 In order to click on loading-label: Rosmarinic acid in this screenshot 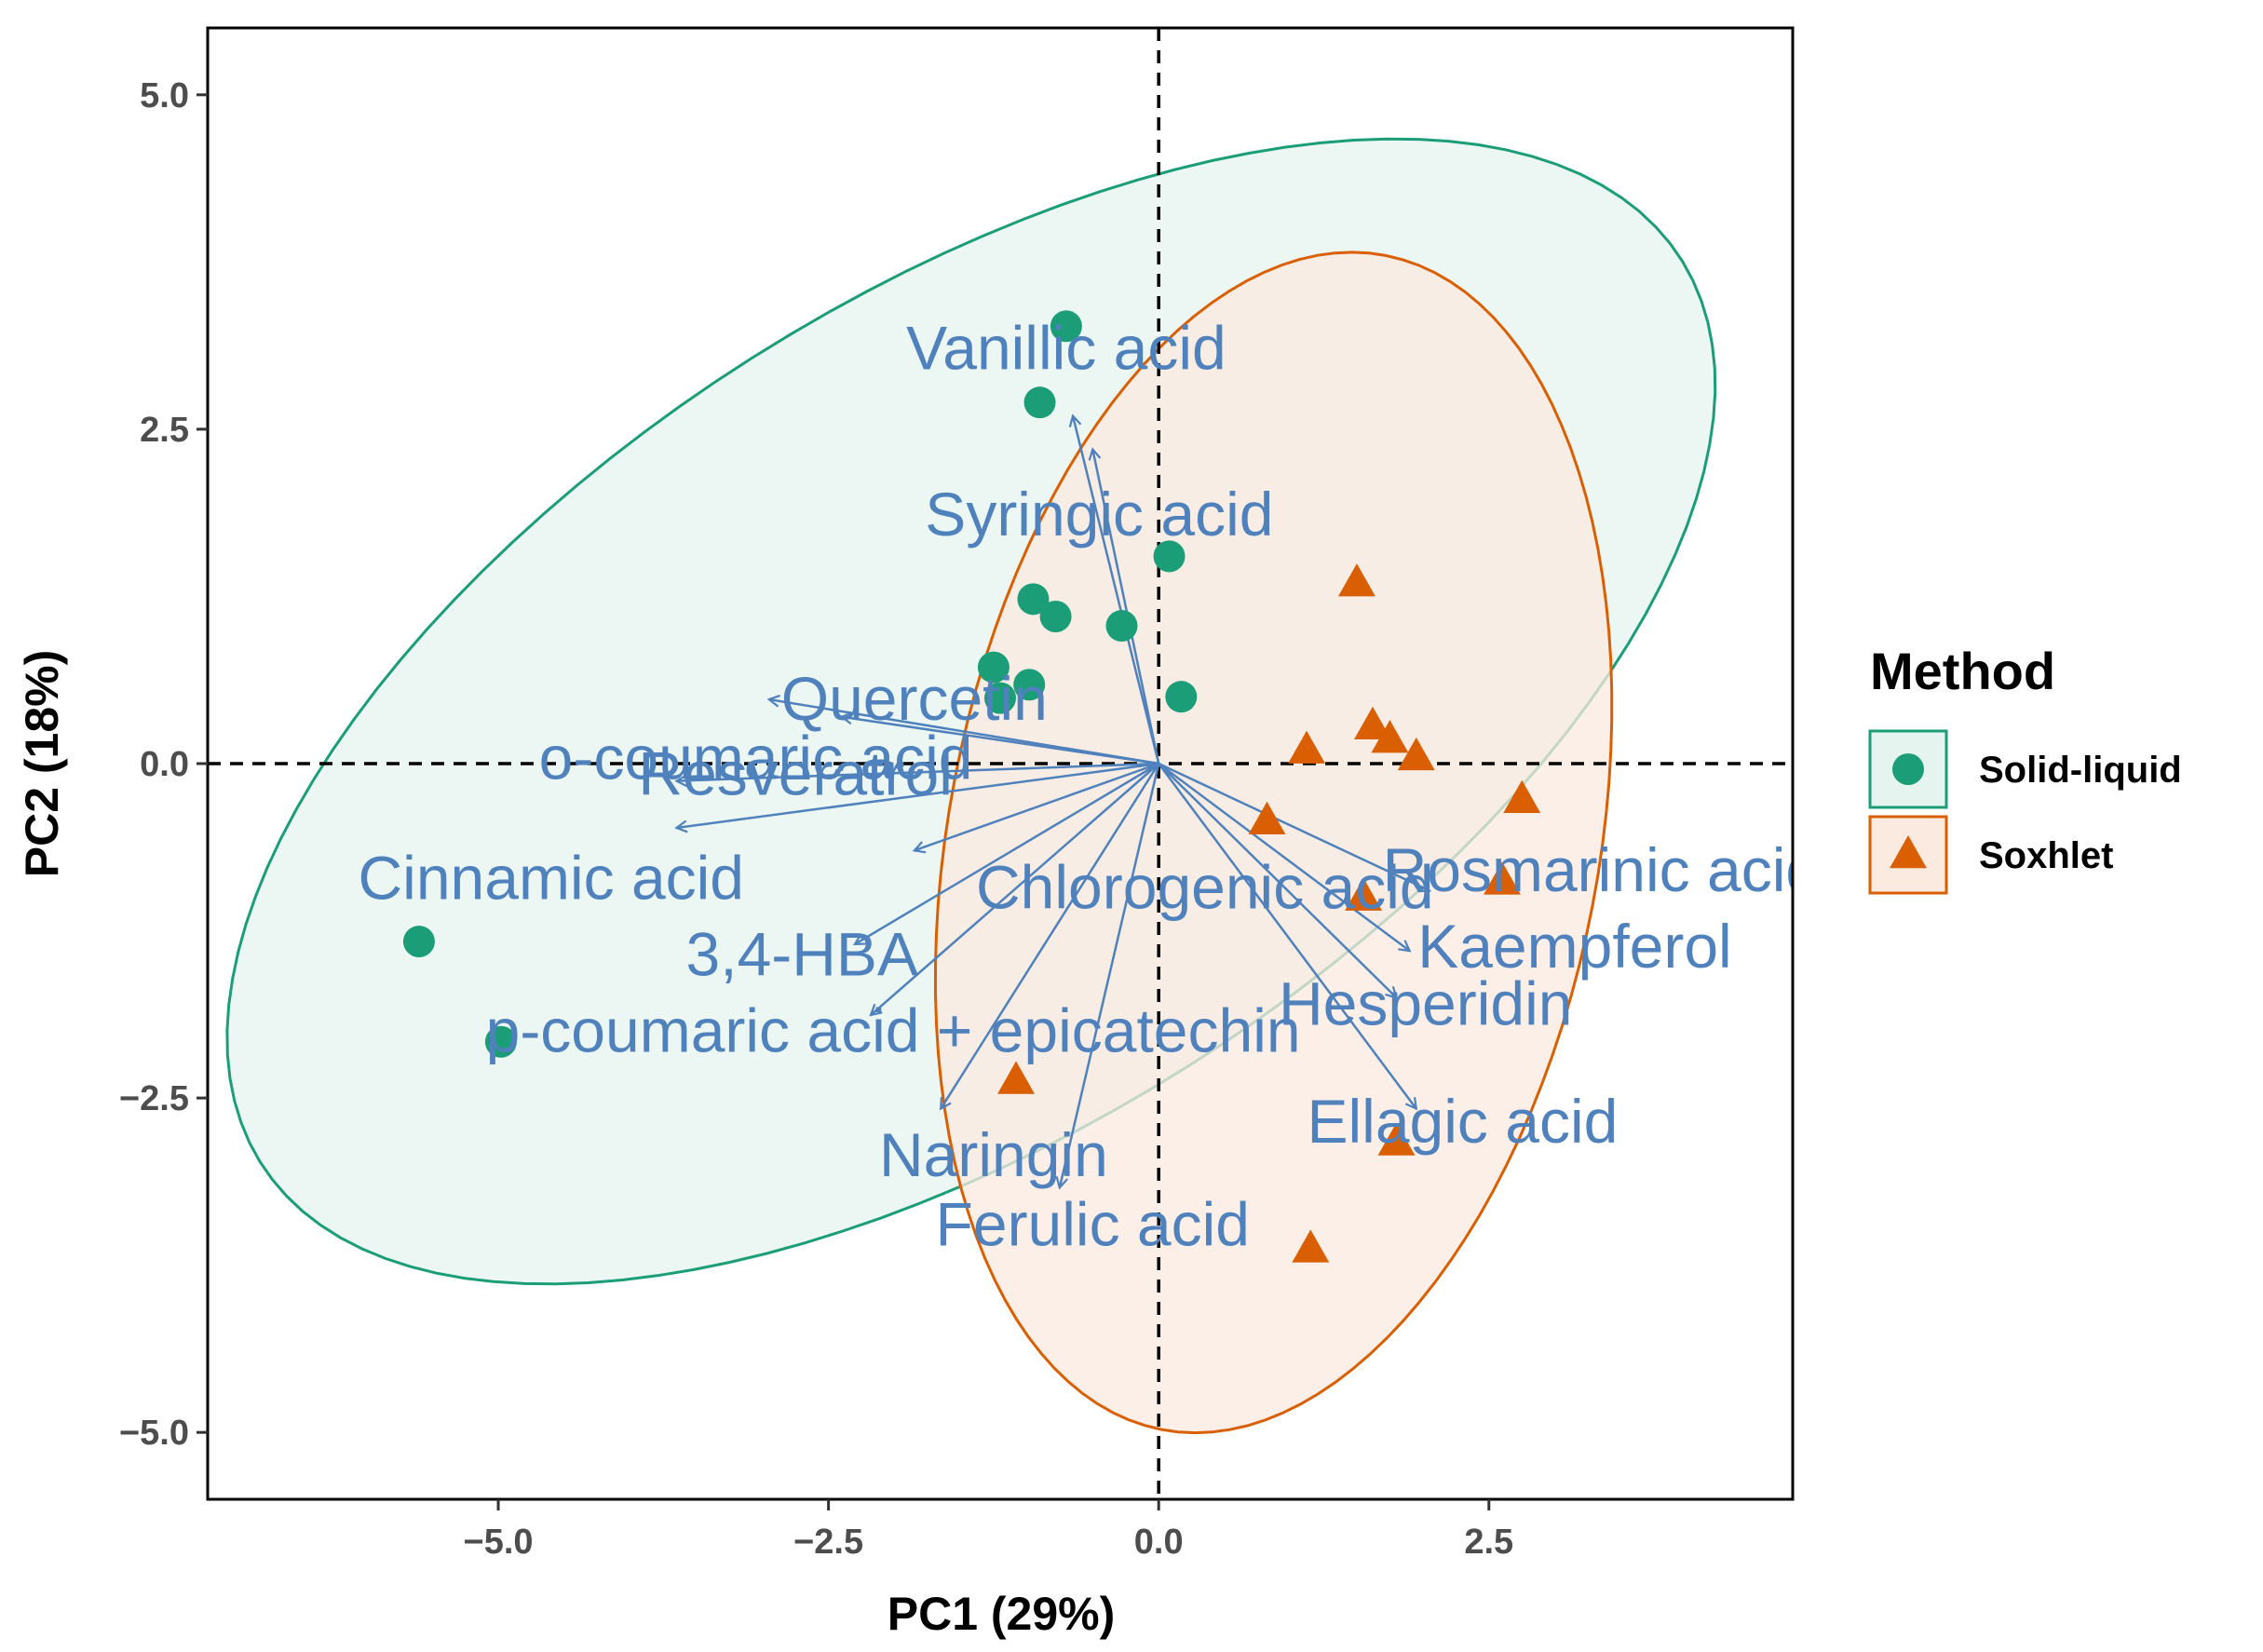, I will do `click(1601, 869)`.